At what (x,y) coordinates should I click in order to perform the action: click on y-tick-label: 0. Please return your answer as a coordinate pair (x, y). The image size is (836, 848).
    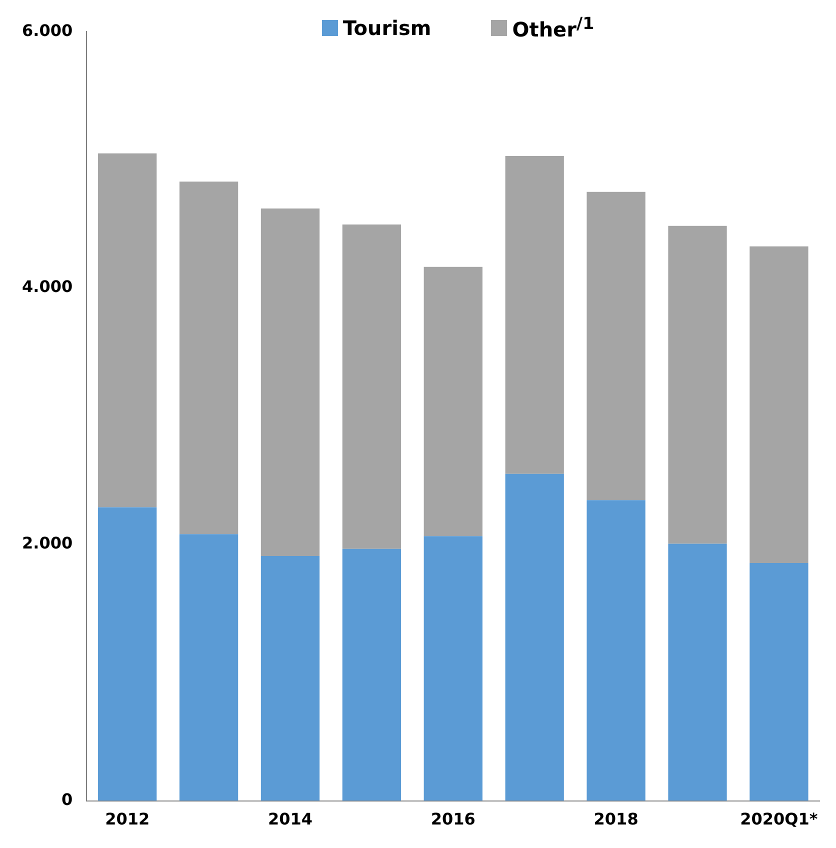
    Looking at the image, I should click on (67, 799).